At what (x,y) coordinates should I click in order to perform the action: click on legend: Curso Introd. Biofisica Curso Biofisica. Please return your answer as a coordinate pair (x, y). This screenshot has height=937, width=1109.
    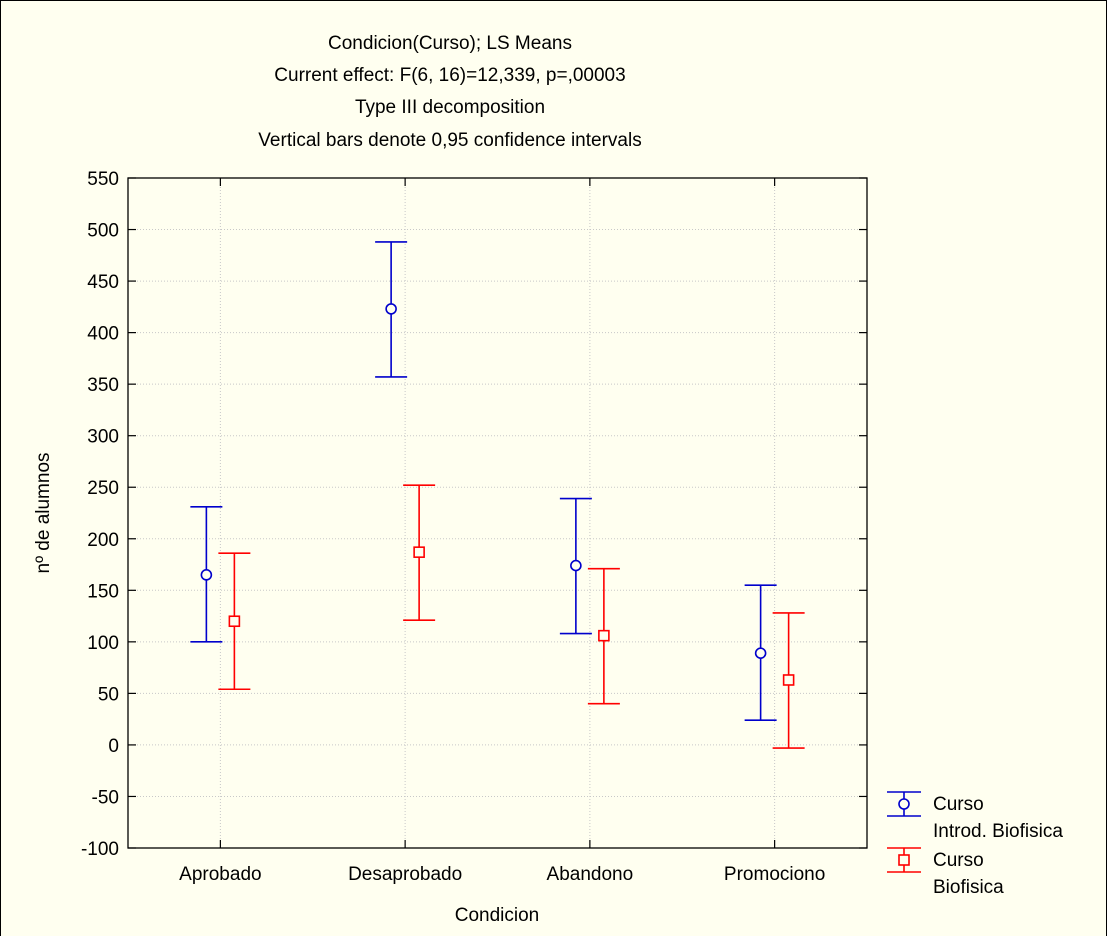
    Looking at the image, I should click on (975, 844).